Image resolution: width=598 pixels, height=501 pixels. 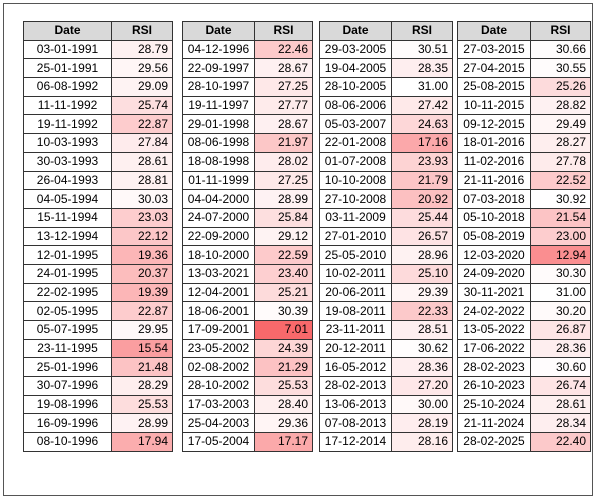 I want to click on date-cell: 25-04-2003, so click(x=218, y=423).